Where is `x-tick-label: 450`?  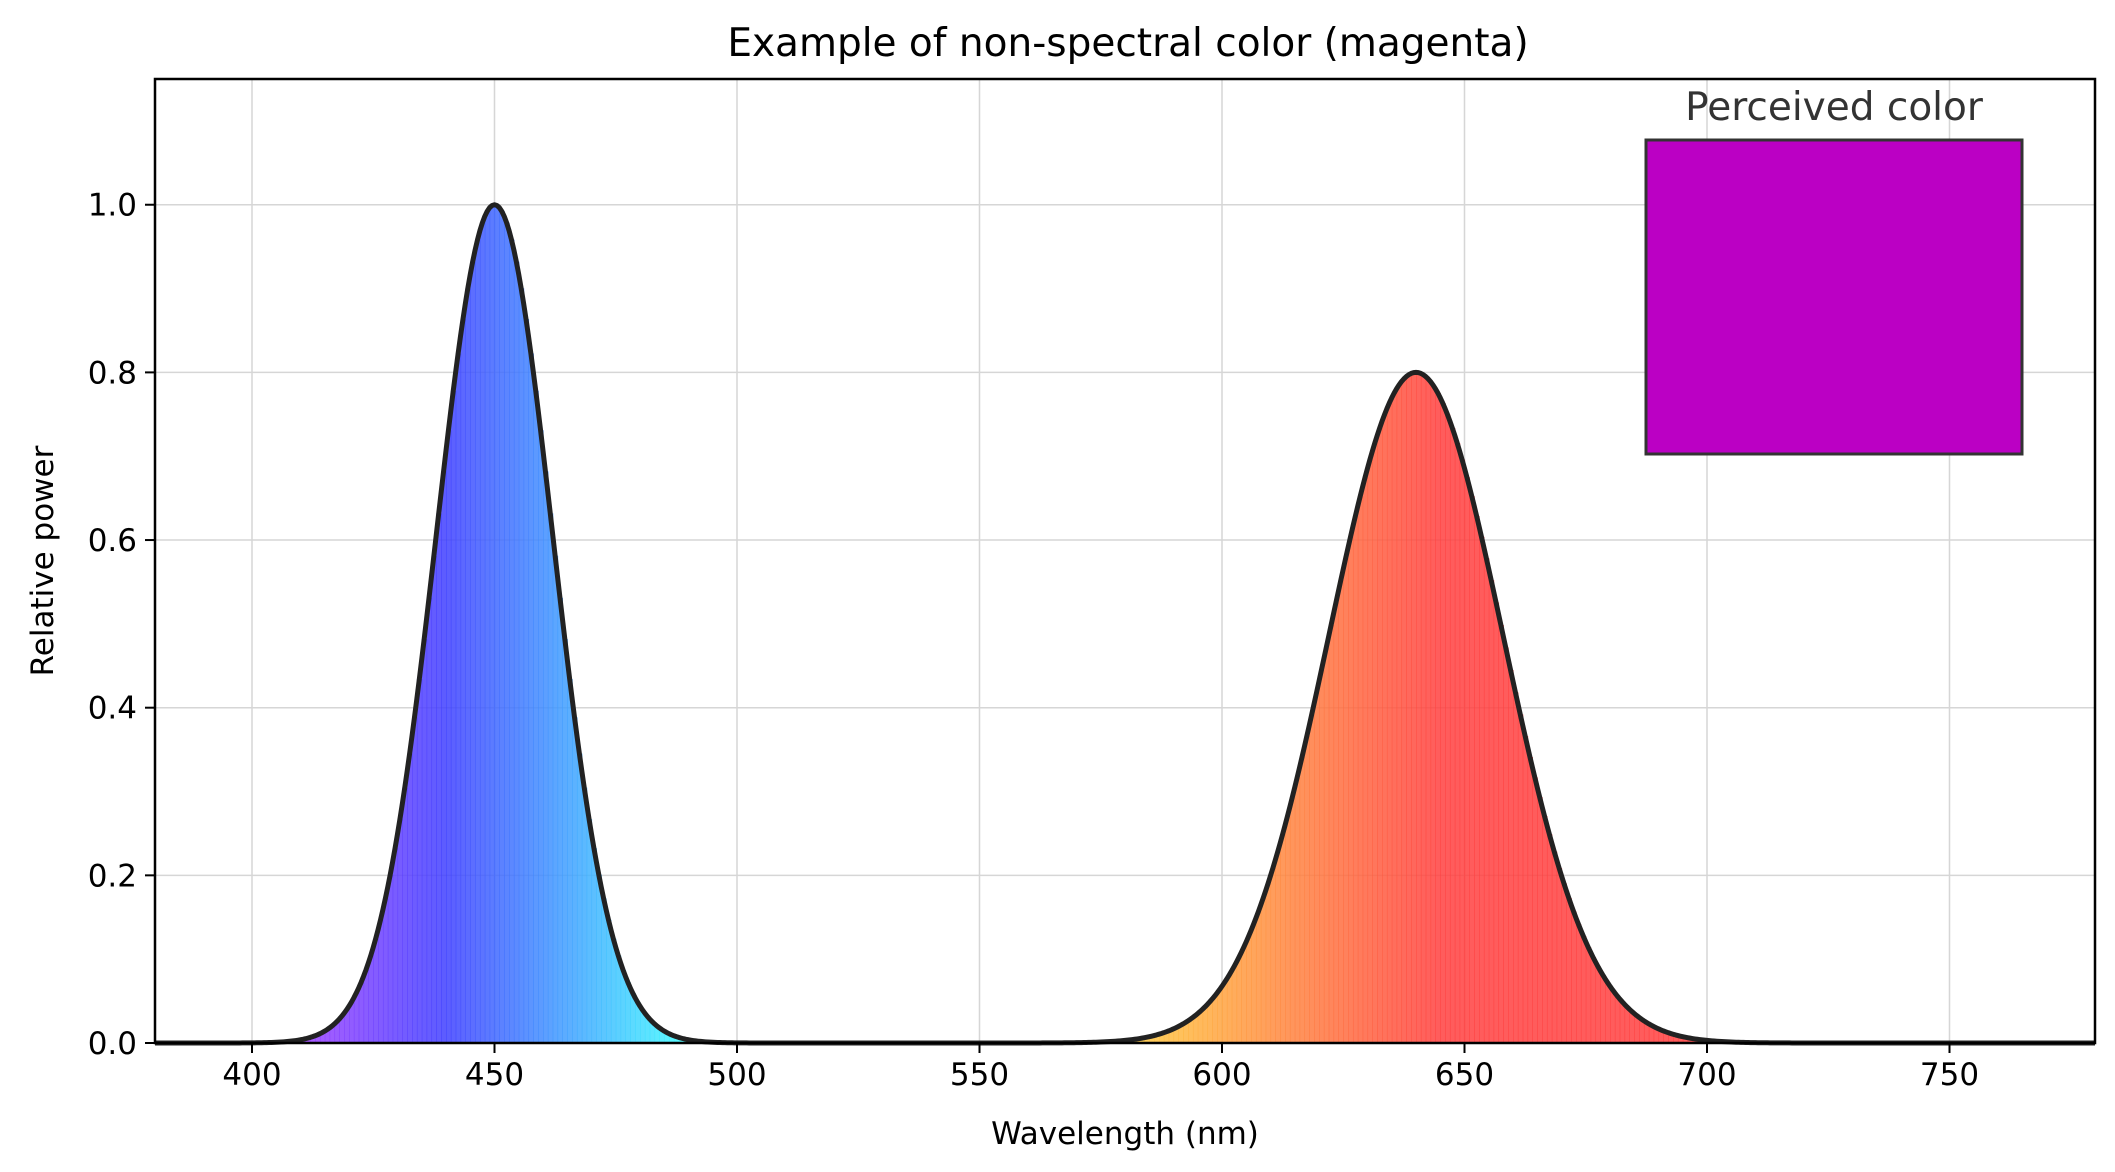 x-tick-label: 450 is located at coordinates (494, 1075).